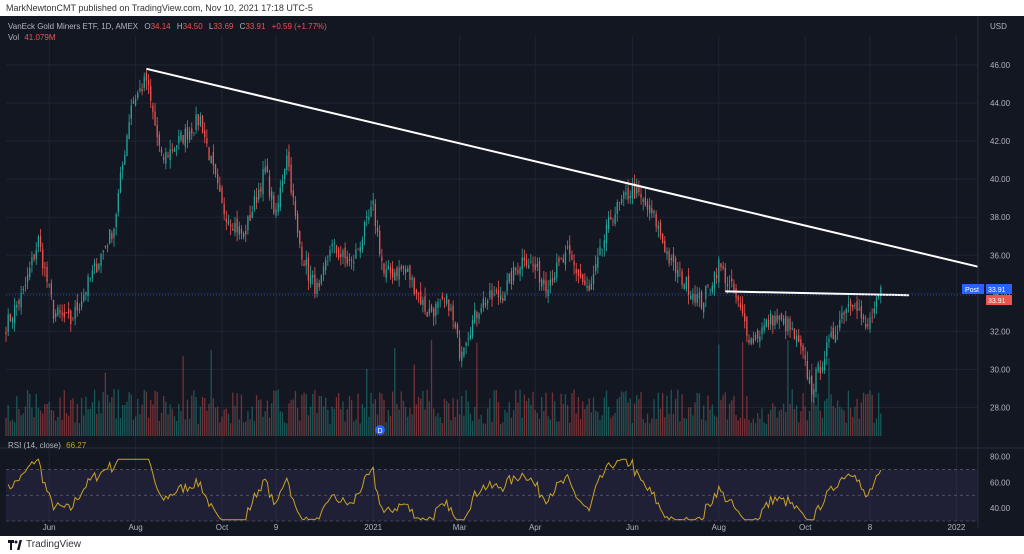  I want to click on rsi-value: 66.27, so click(76, 445).